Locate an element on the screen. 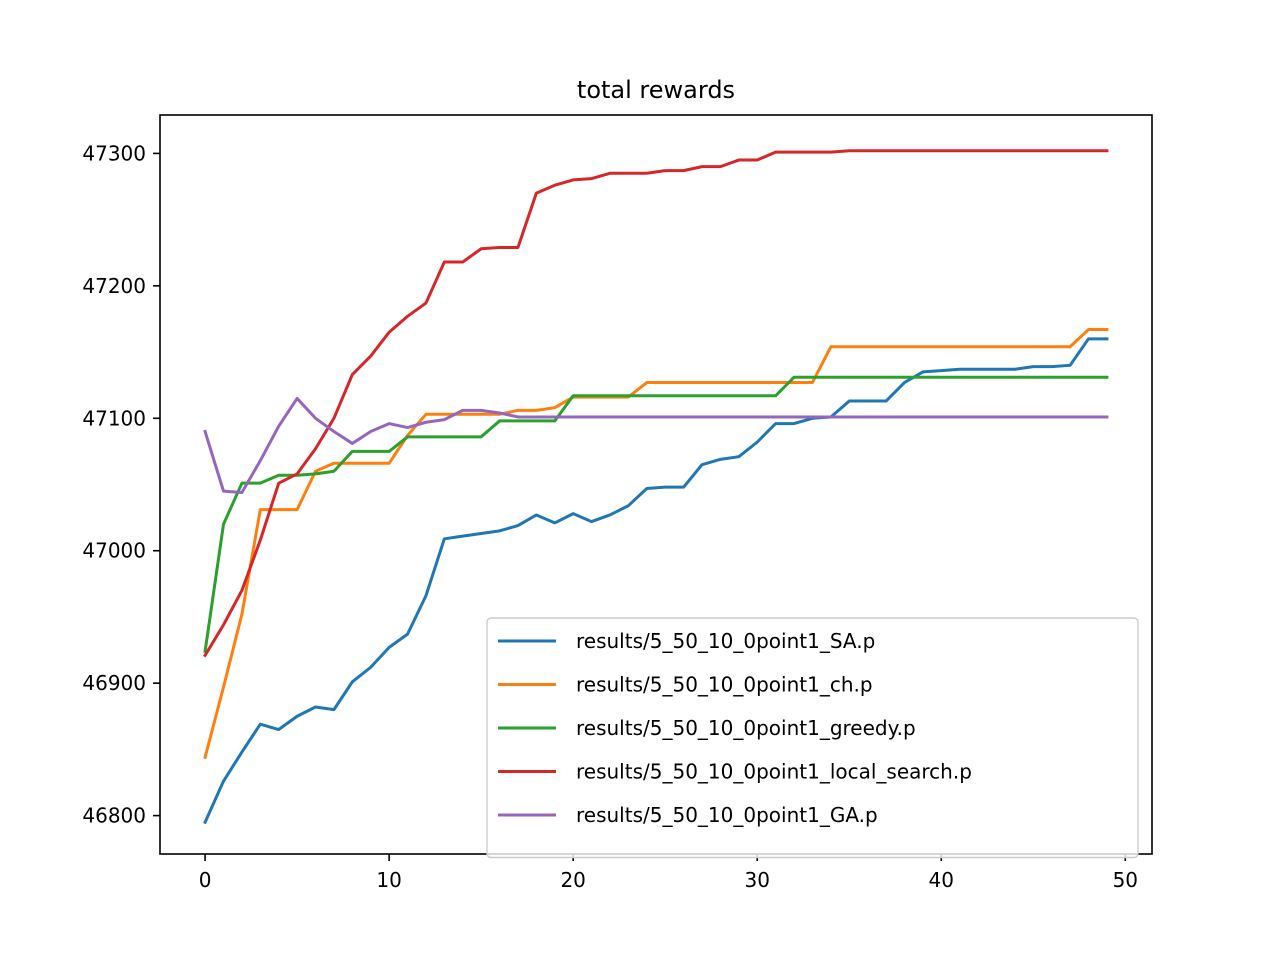 The width and height of the screenshot is (1280, 960). y-tick-label: 47200 is located at coordinates (114, 286).